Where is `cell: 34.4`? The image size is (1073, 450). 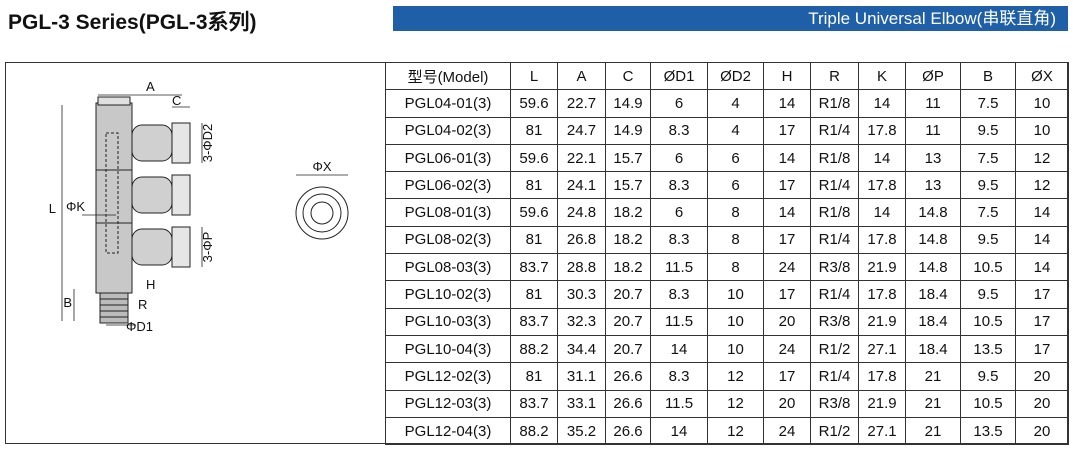
cell: 34.4 is located at coordinates (581, 349).